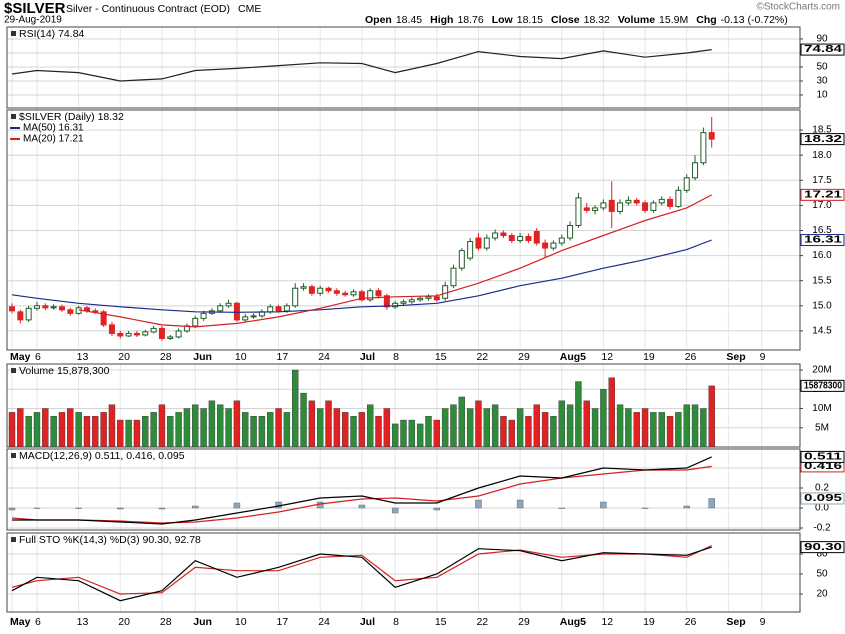 The width and height of the screenshot is (845, 634). What do you see at coordinates (324, 357) in the screenshot?
I see `x-tick-label: 24` at bounding box center [324, 357].